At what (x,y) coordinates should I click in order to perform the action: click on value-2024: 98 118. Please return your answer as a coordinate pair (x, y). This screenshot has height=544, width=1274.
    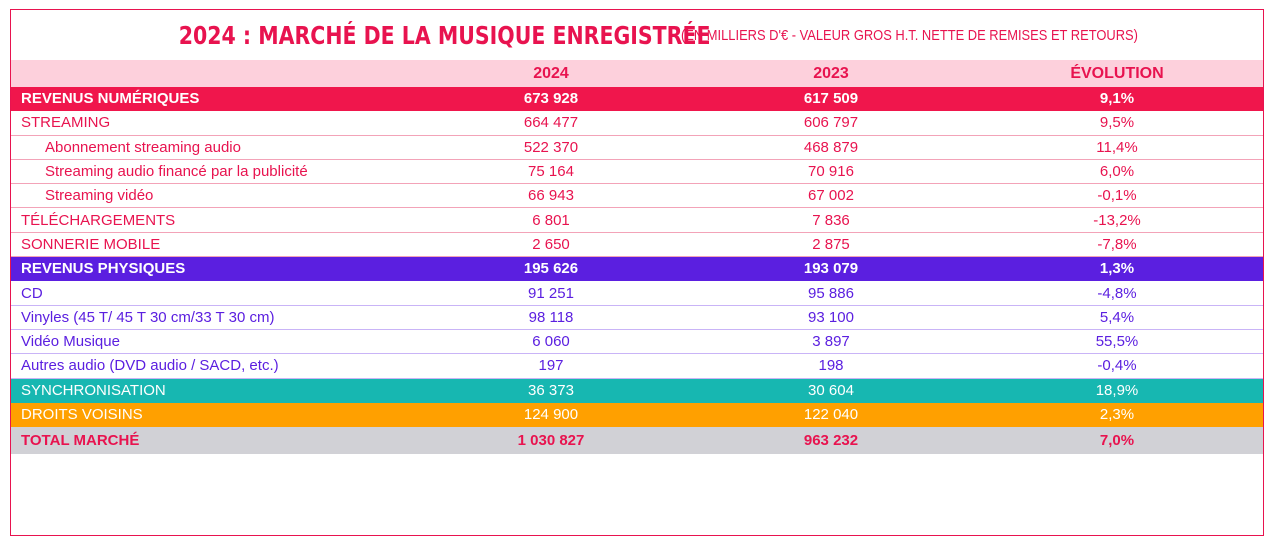
    Looking at the image, I should click on (551, 317).